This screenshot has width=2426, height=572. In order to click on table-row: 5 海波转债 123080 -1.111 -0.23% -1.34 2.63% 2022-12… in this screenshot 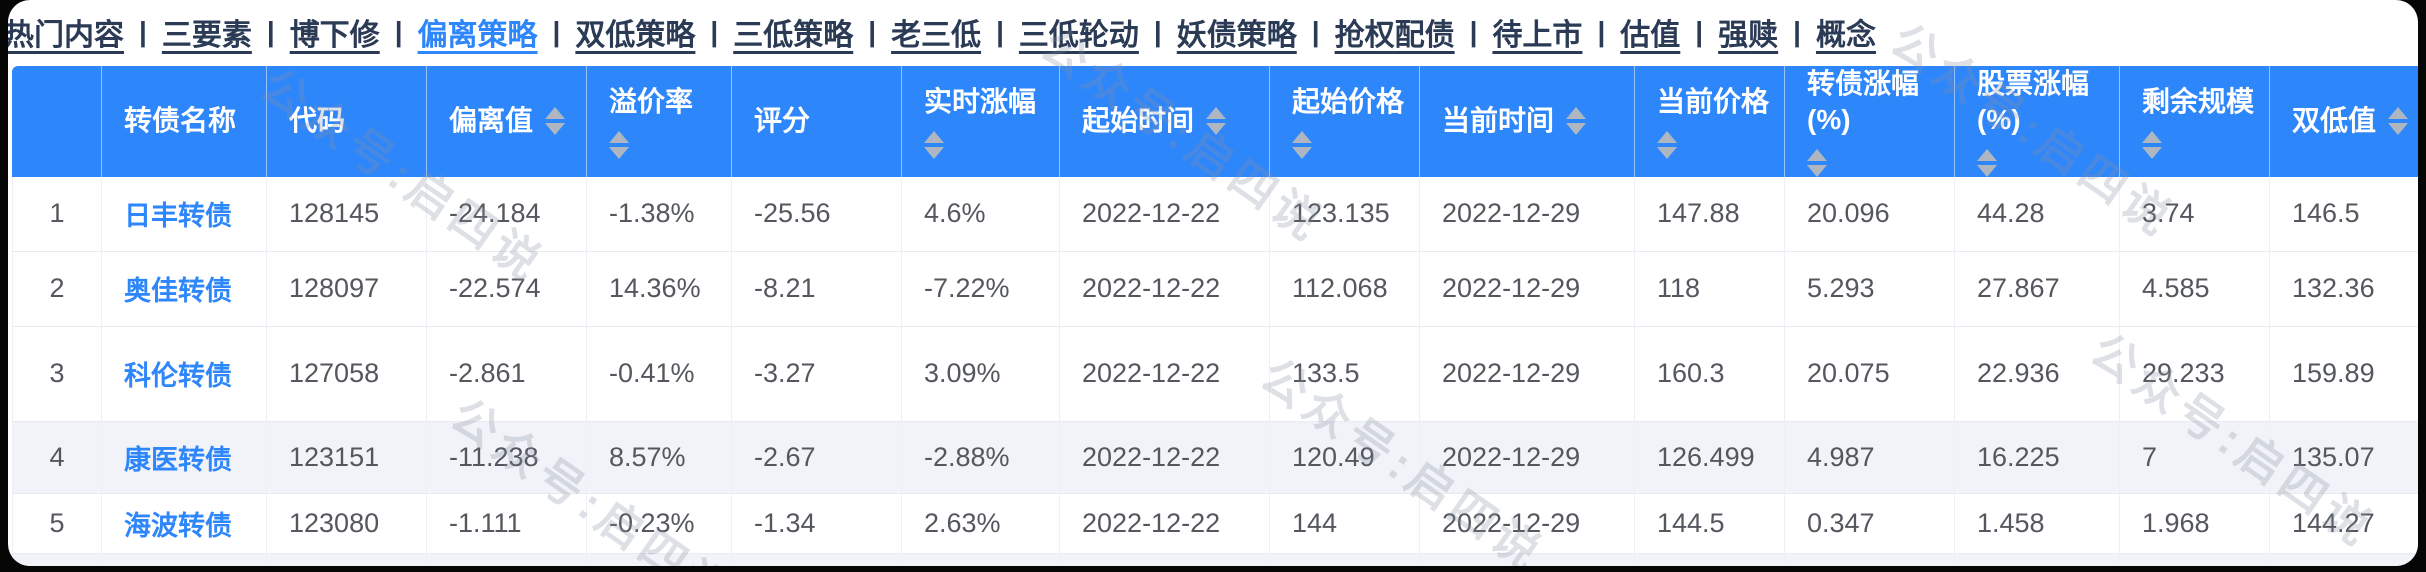, I will do `click(1215, 523)`.